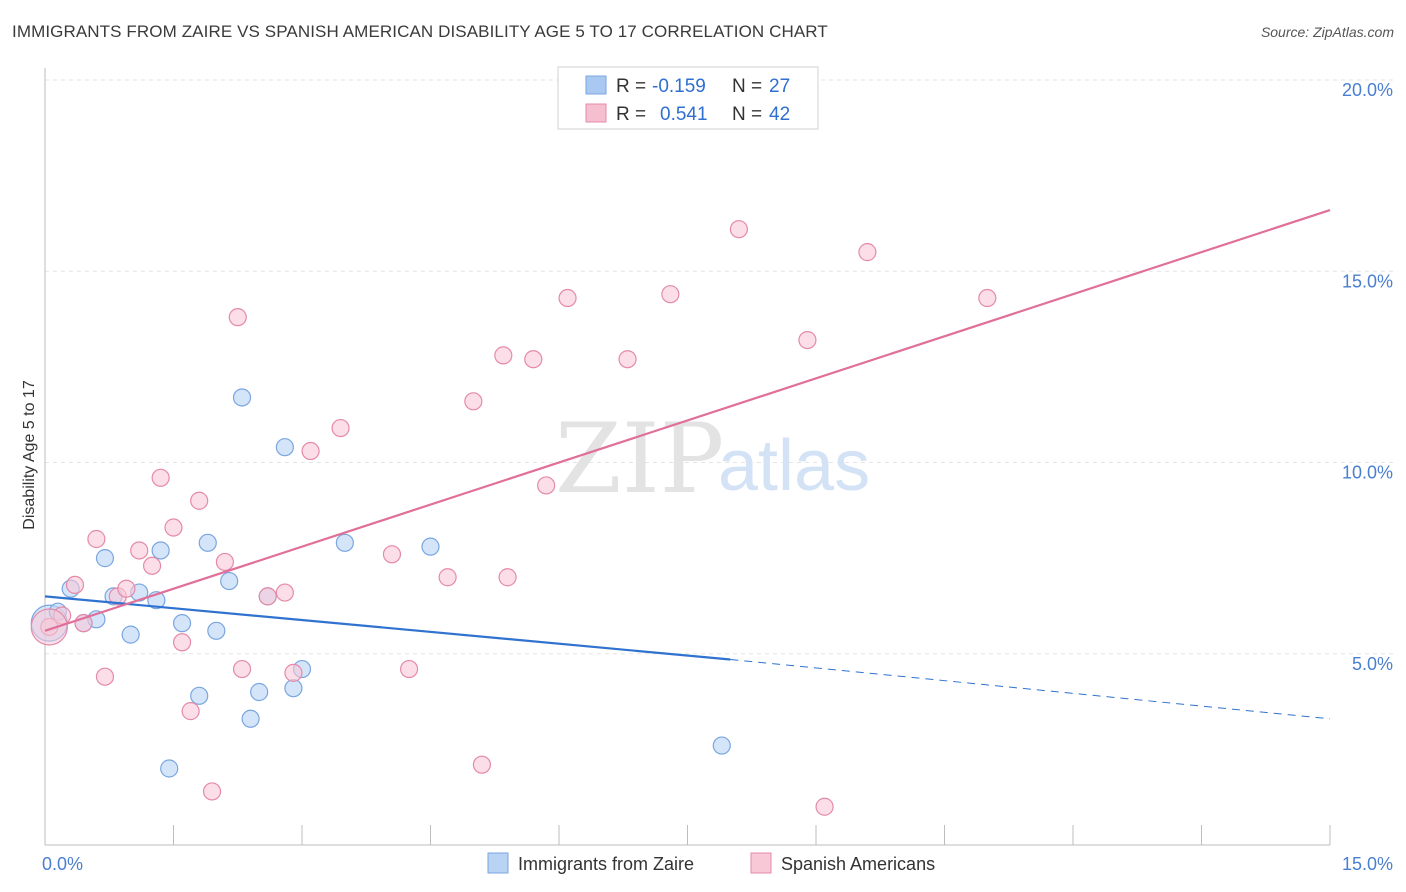 This screenshot has width=1406, height=892. What do you see at coordinates (29, 455) in the screenshot?
I see `y-axis-label: Disability Age 5 to 17` at bounding box center [29, 455].